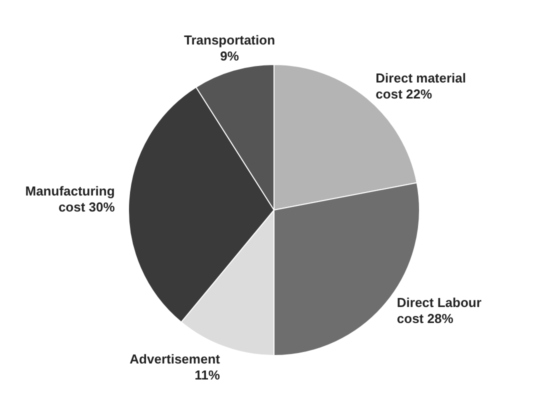 The height and width of the screenshot is (420, 548). What do you see at coordinates (230, 40) in the screenshot?
I see `slice-label: Transportation` at bounding box center [230, 40].